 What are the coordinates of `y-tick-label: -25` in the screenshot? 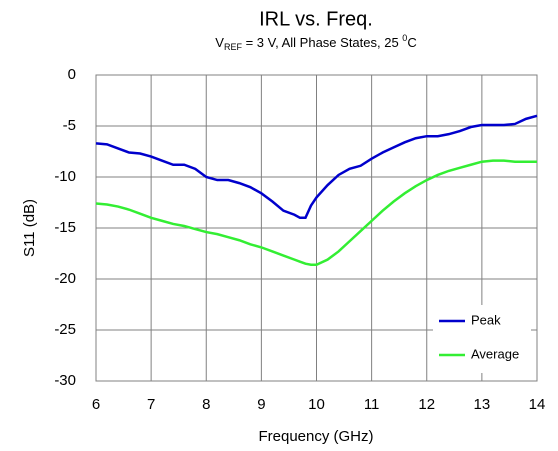 It's located at (65, 329).